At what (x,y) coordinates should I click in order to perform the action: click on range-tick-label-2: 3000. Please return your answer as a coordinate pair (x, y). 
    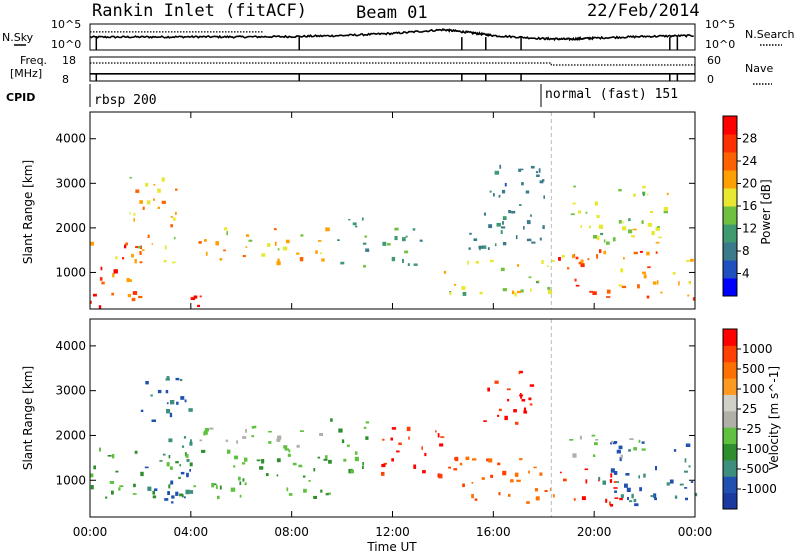
    Looking at the image, I should click on (70, 183).